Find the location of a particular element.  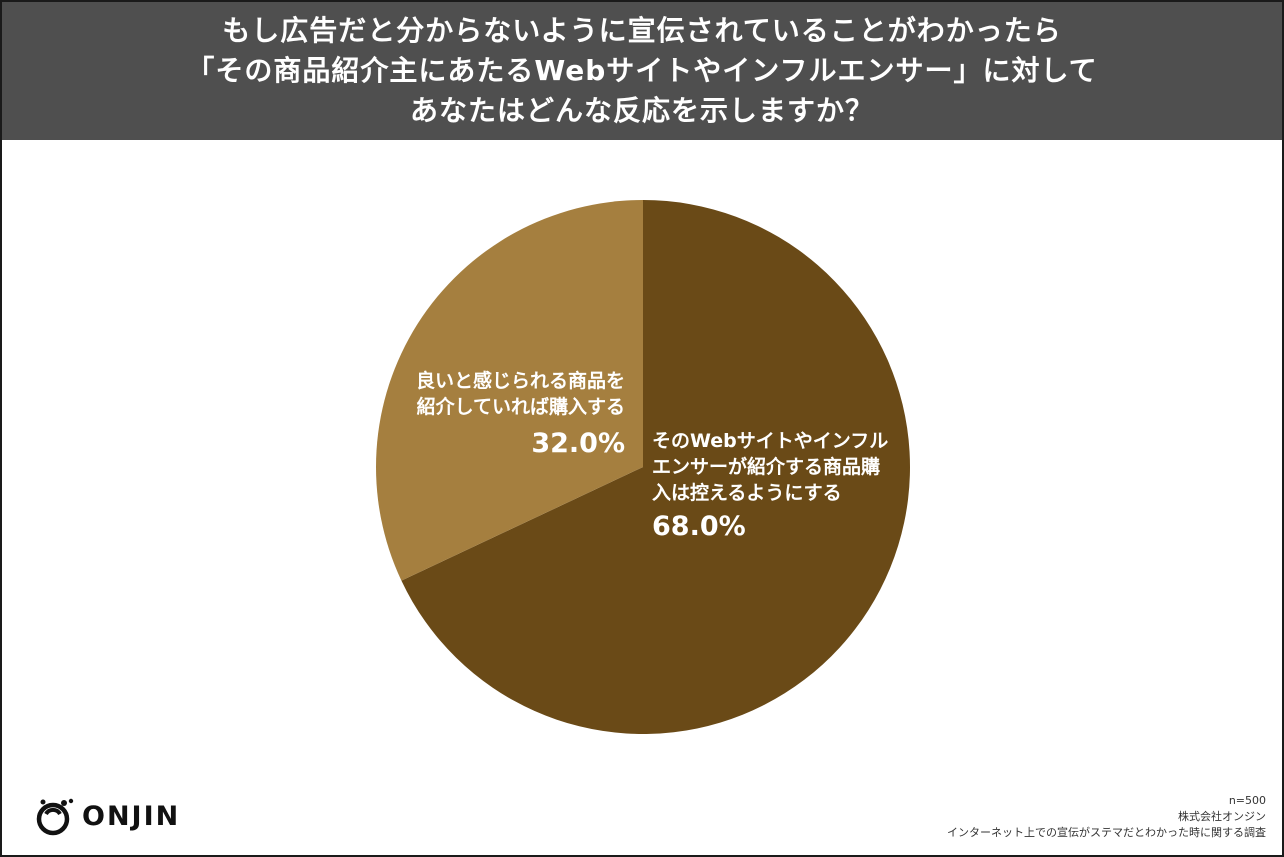

slice-label-buy: 良いと感じられる商品を 紹介していれば購入する 32.0% is located at coordinates (520, 414).